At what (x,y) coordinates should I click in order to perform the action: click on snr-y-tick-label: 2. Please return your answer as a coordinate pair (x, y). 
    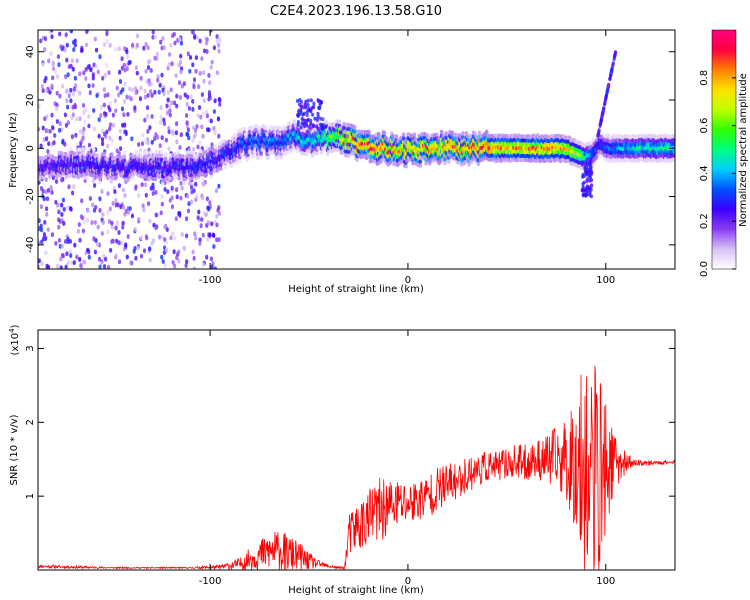
    Looking at the image, I should click on (30, 422).